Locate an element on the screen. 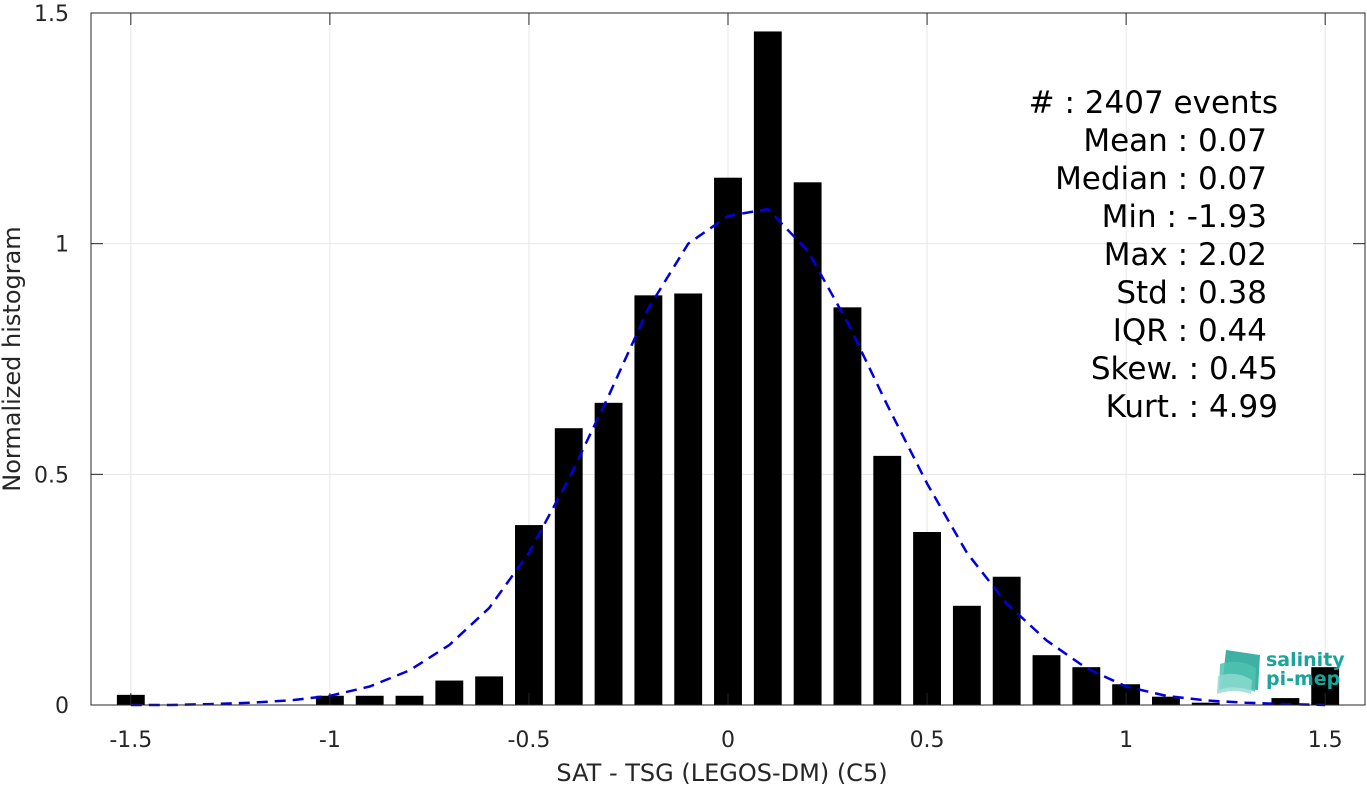 The image size is (1367, 785). x-tick-labels: -1.5 -1 -0.5 0 0.5 1 1.5 is located at coordinates (725, 740).